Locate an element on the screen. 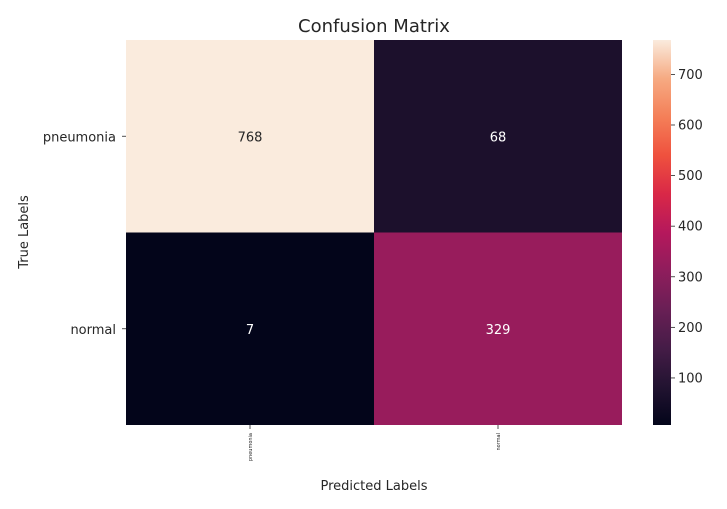 The image size is (727, 509). chart-title: Confusion Matrix is located at coordinates (374, 26).